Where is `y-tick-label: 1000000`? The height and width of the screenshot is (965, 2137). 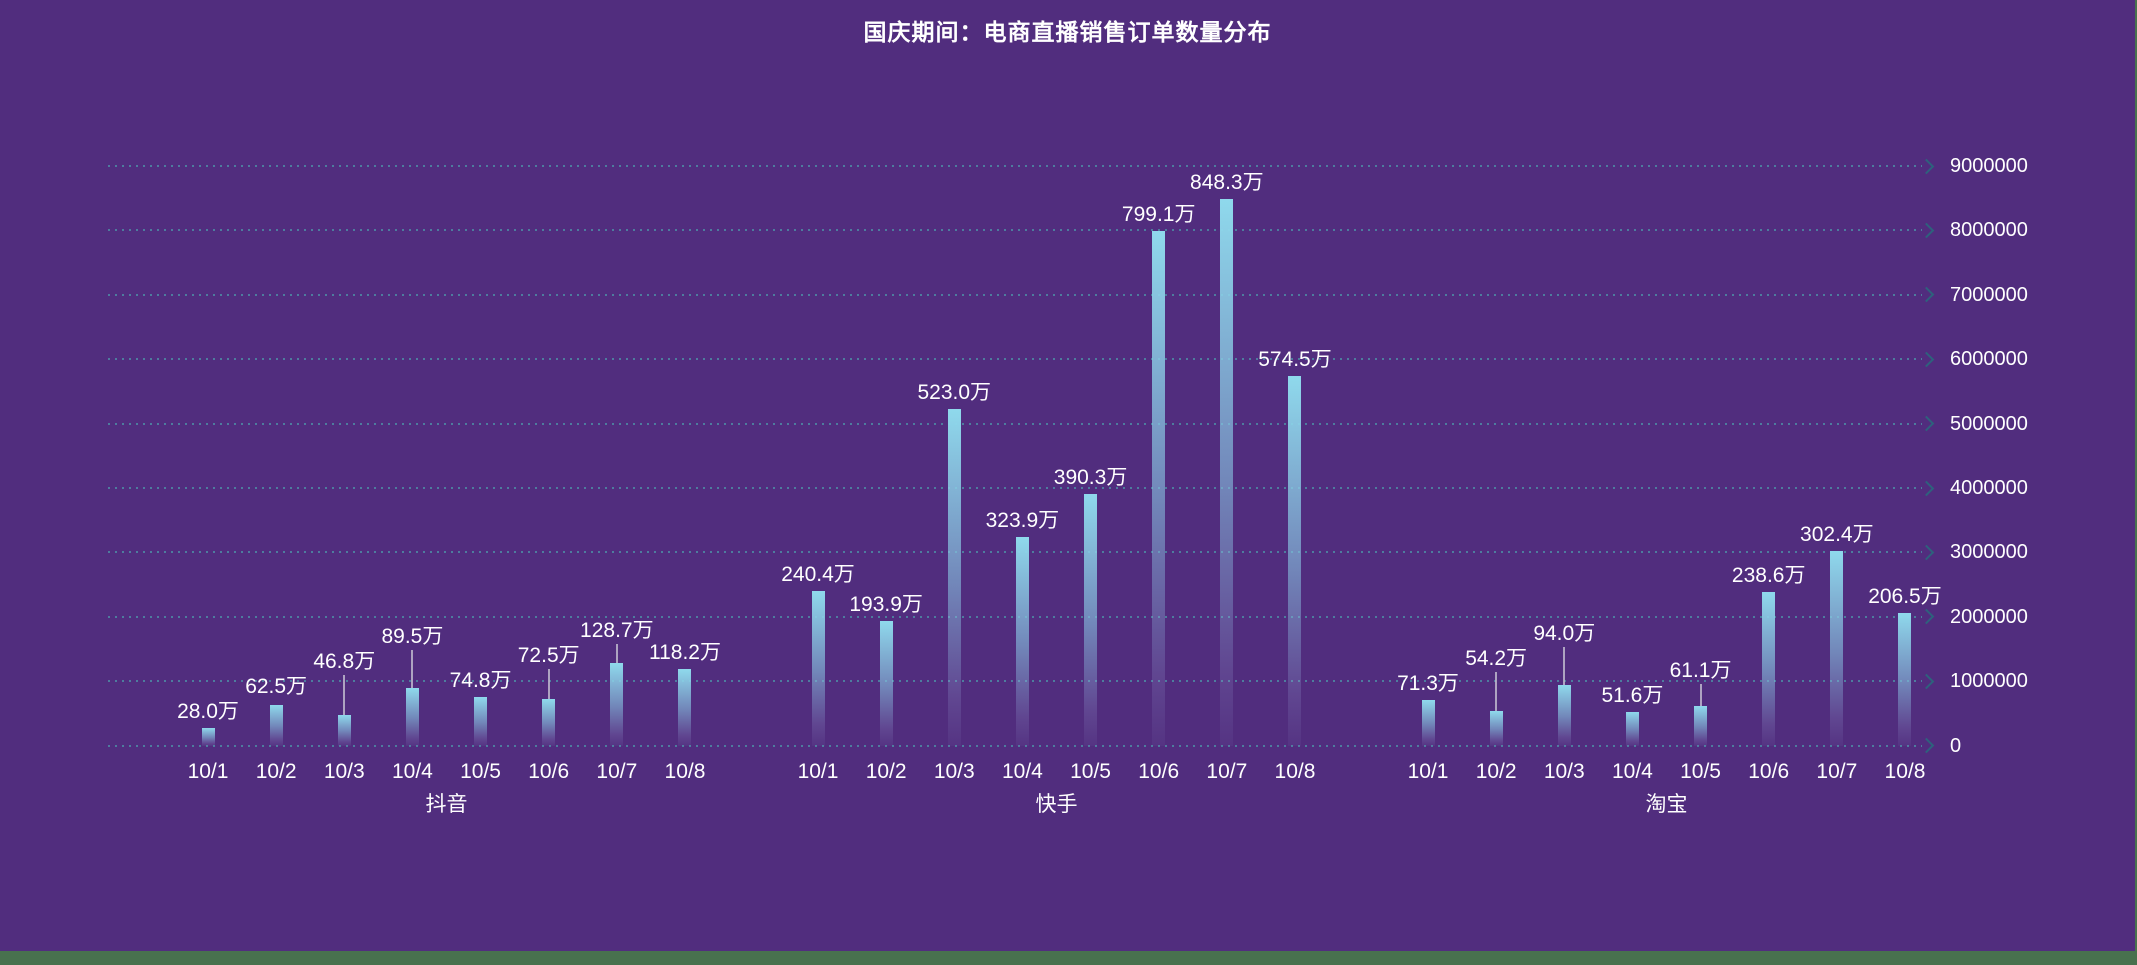 y-tick-label: 1000000 is located at coordinates (1989, 681).